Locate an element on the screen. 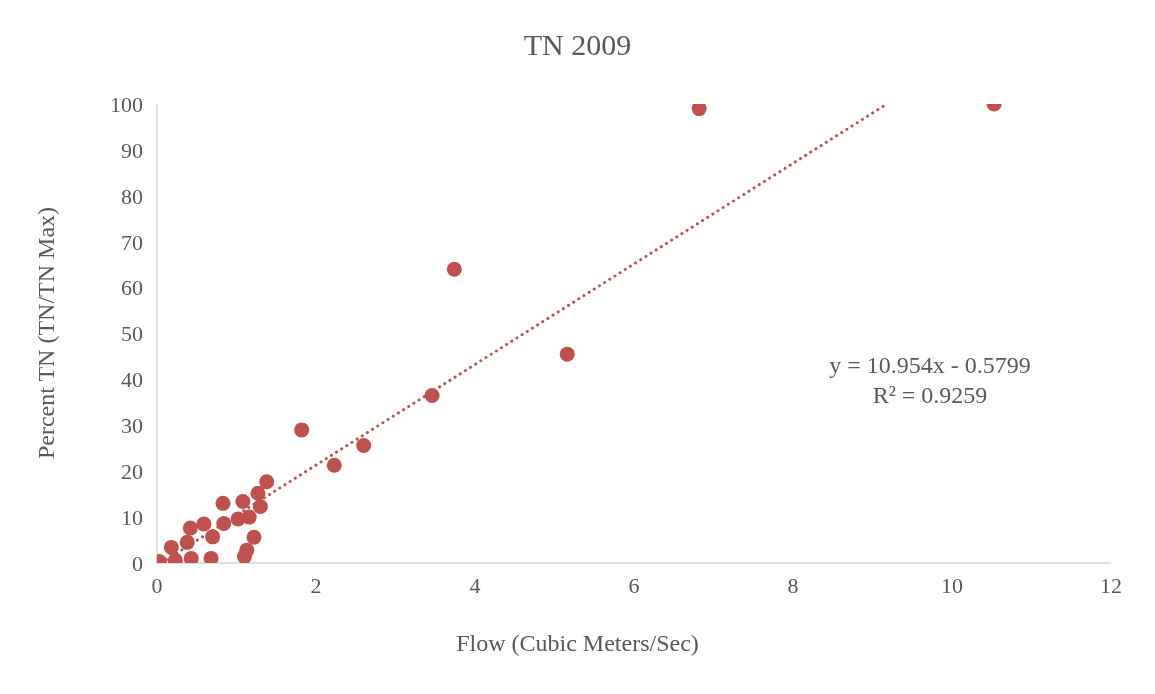  x-tick-label: 8 is located at coordinates (793, 585).